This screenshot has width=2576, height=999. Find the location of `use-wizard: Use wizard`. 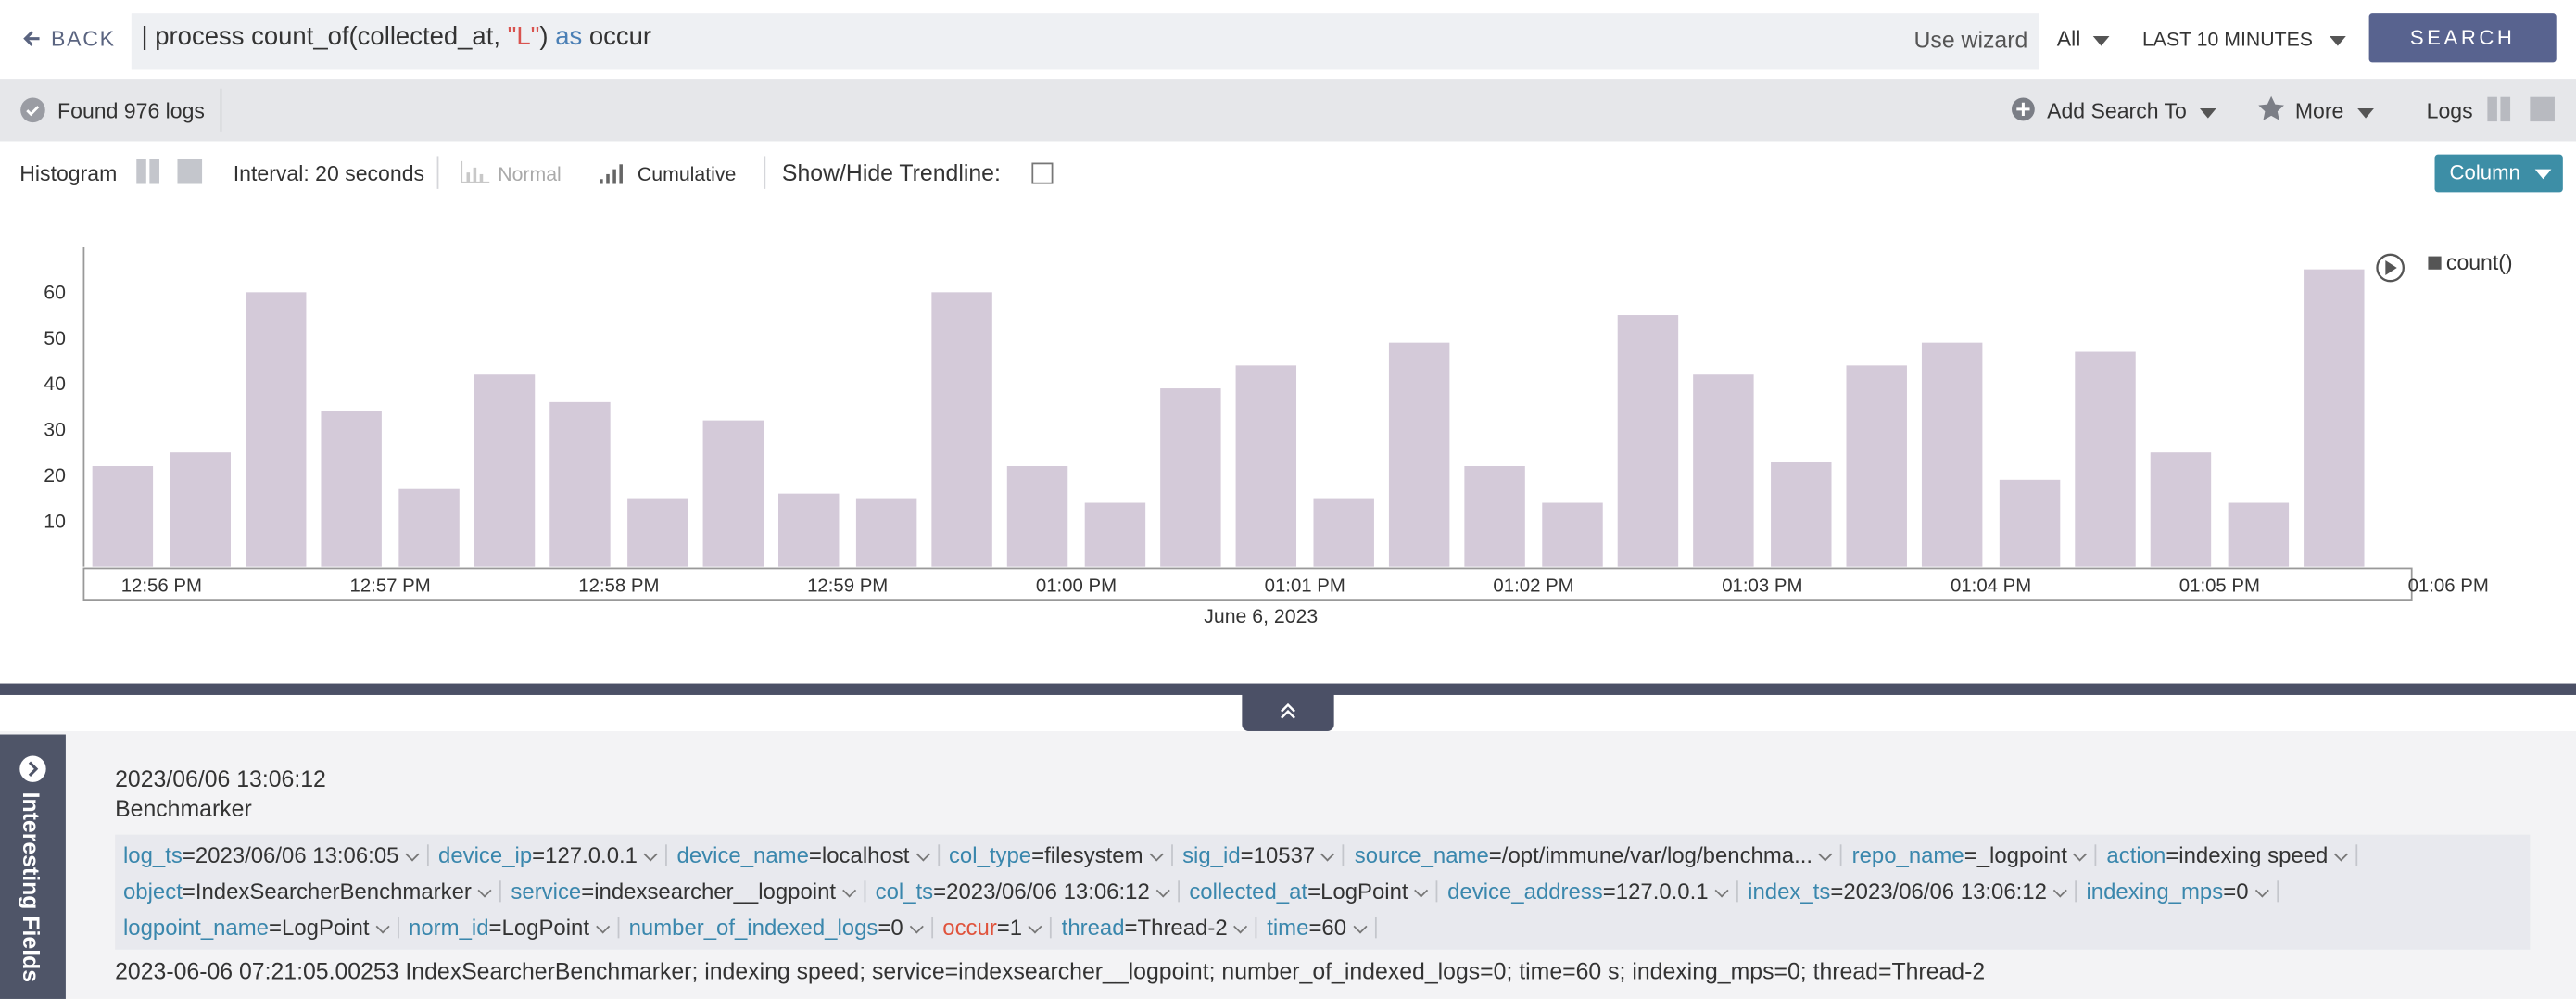

use-wizard: Use wizard is located at coordinates (1971, 40).